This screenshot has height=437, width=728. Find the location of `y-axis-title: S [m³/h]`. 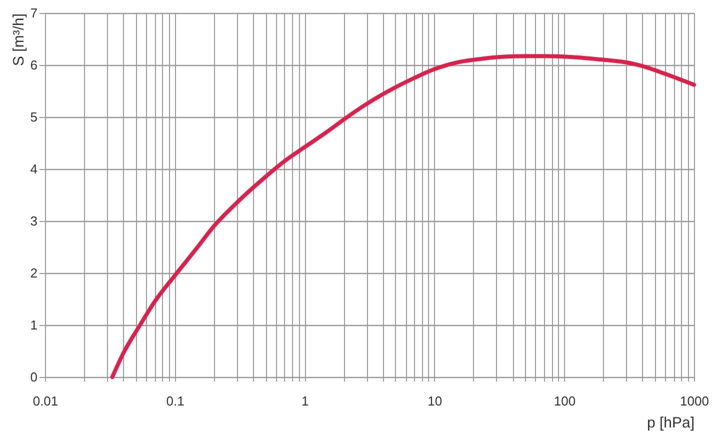

y-axis-title: S [m³/h] is located at coordinates (19, 40).